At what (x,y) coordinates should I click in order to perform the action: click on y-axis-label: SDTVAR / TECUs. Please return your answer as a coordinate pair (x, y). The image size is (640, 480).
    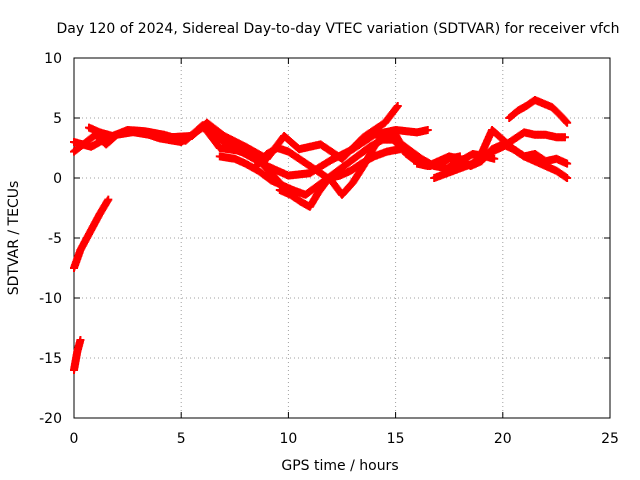
    Looking at the image, I should click on (14, 238).